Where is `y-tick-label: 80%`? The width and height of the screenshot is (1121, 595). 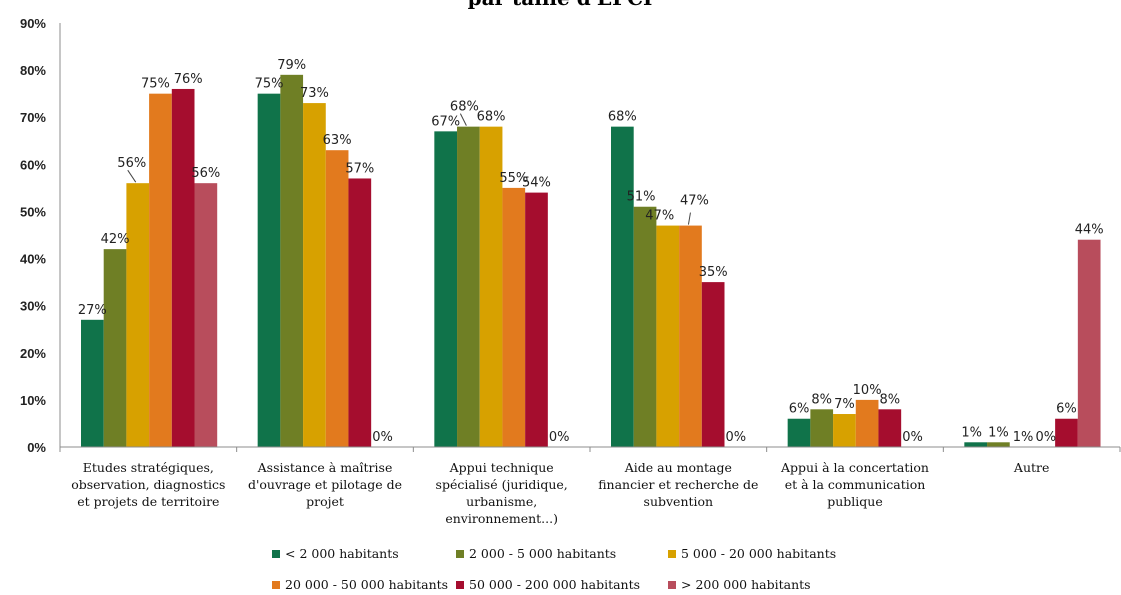
y-tick-label: 80% is located at coordinates (33, 70).